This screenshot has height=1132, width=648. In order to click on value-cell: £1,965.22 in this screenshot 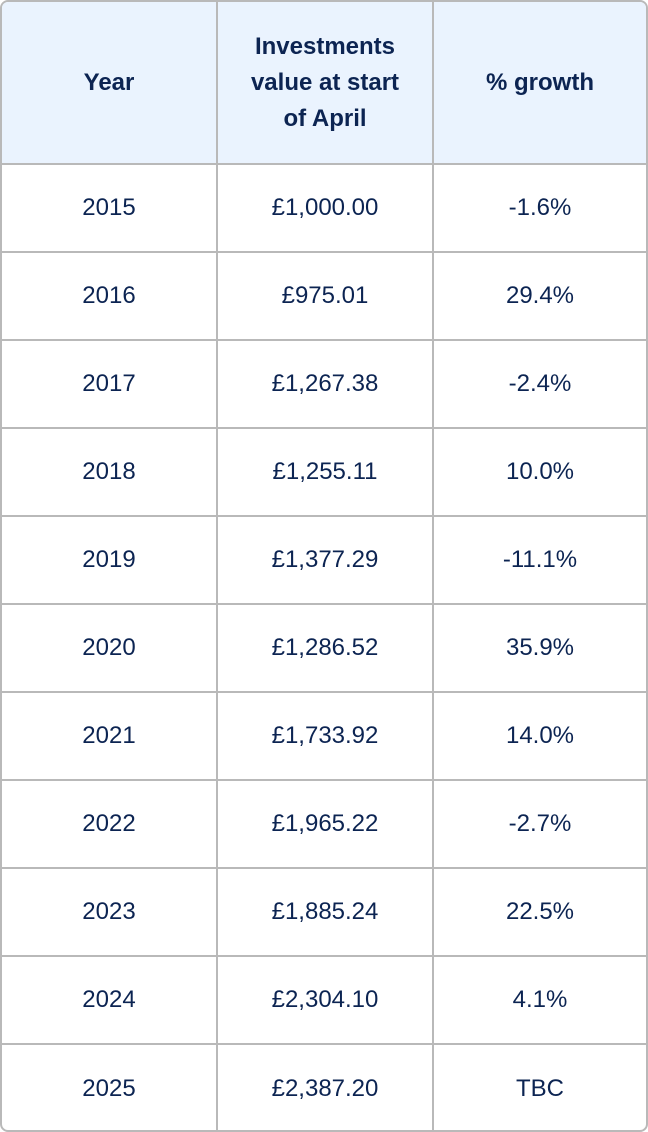, I will do `click(325, 824)`.